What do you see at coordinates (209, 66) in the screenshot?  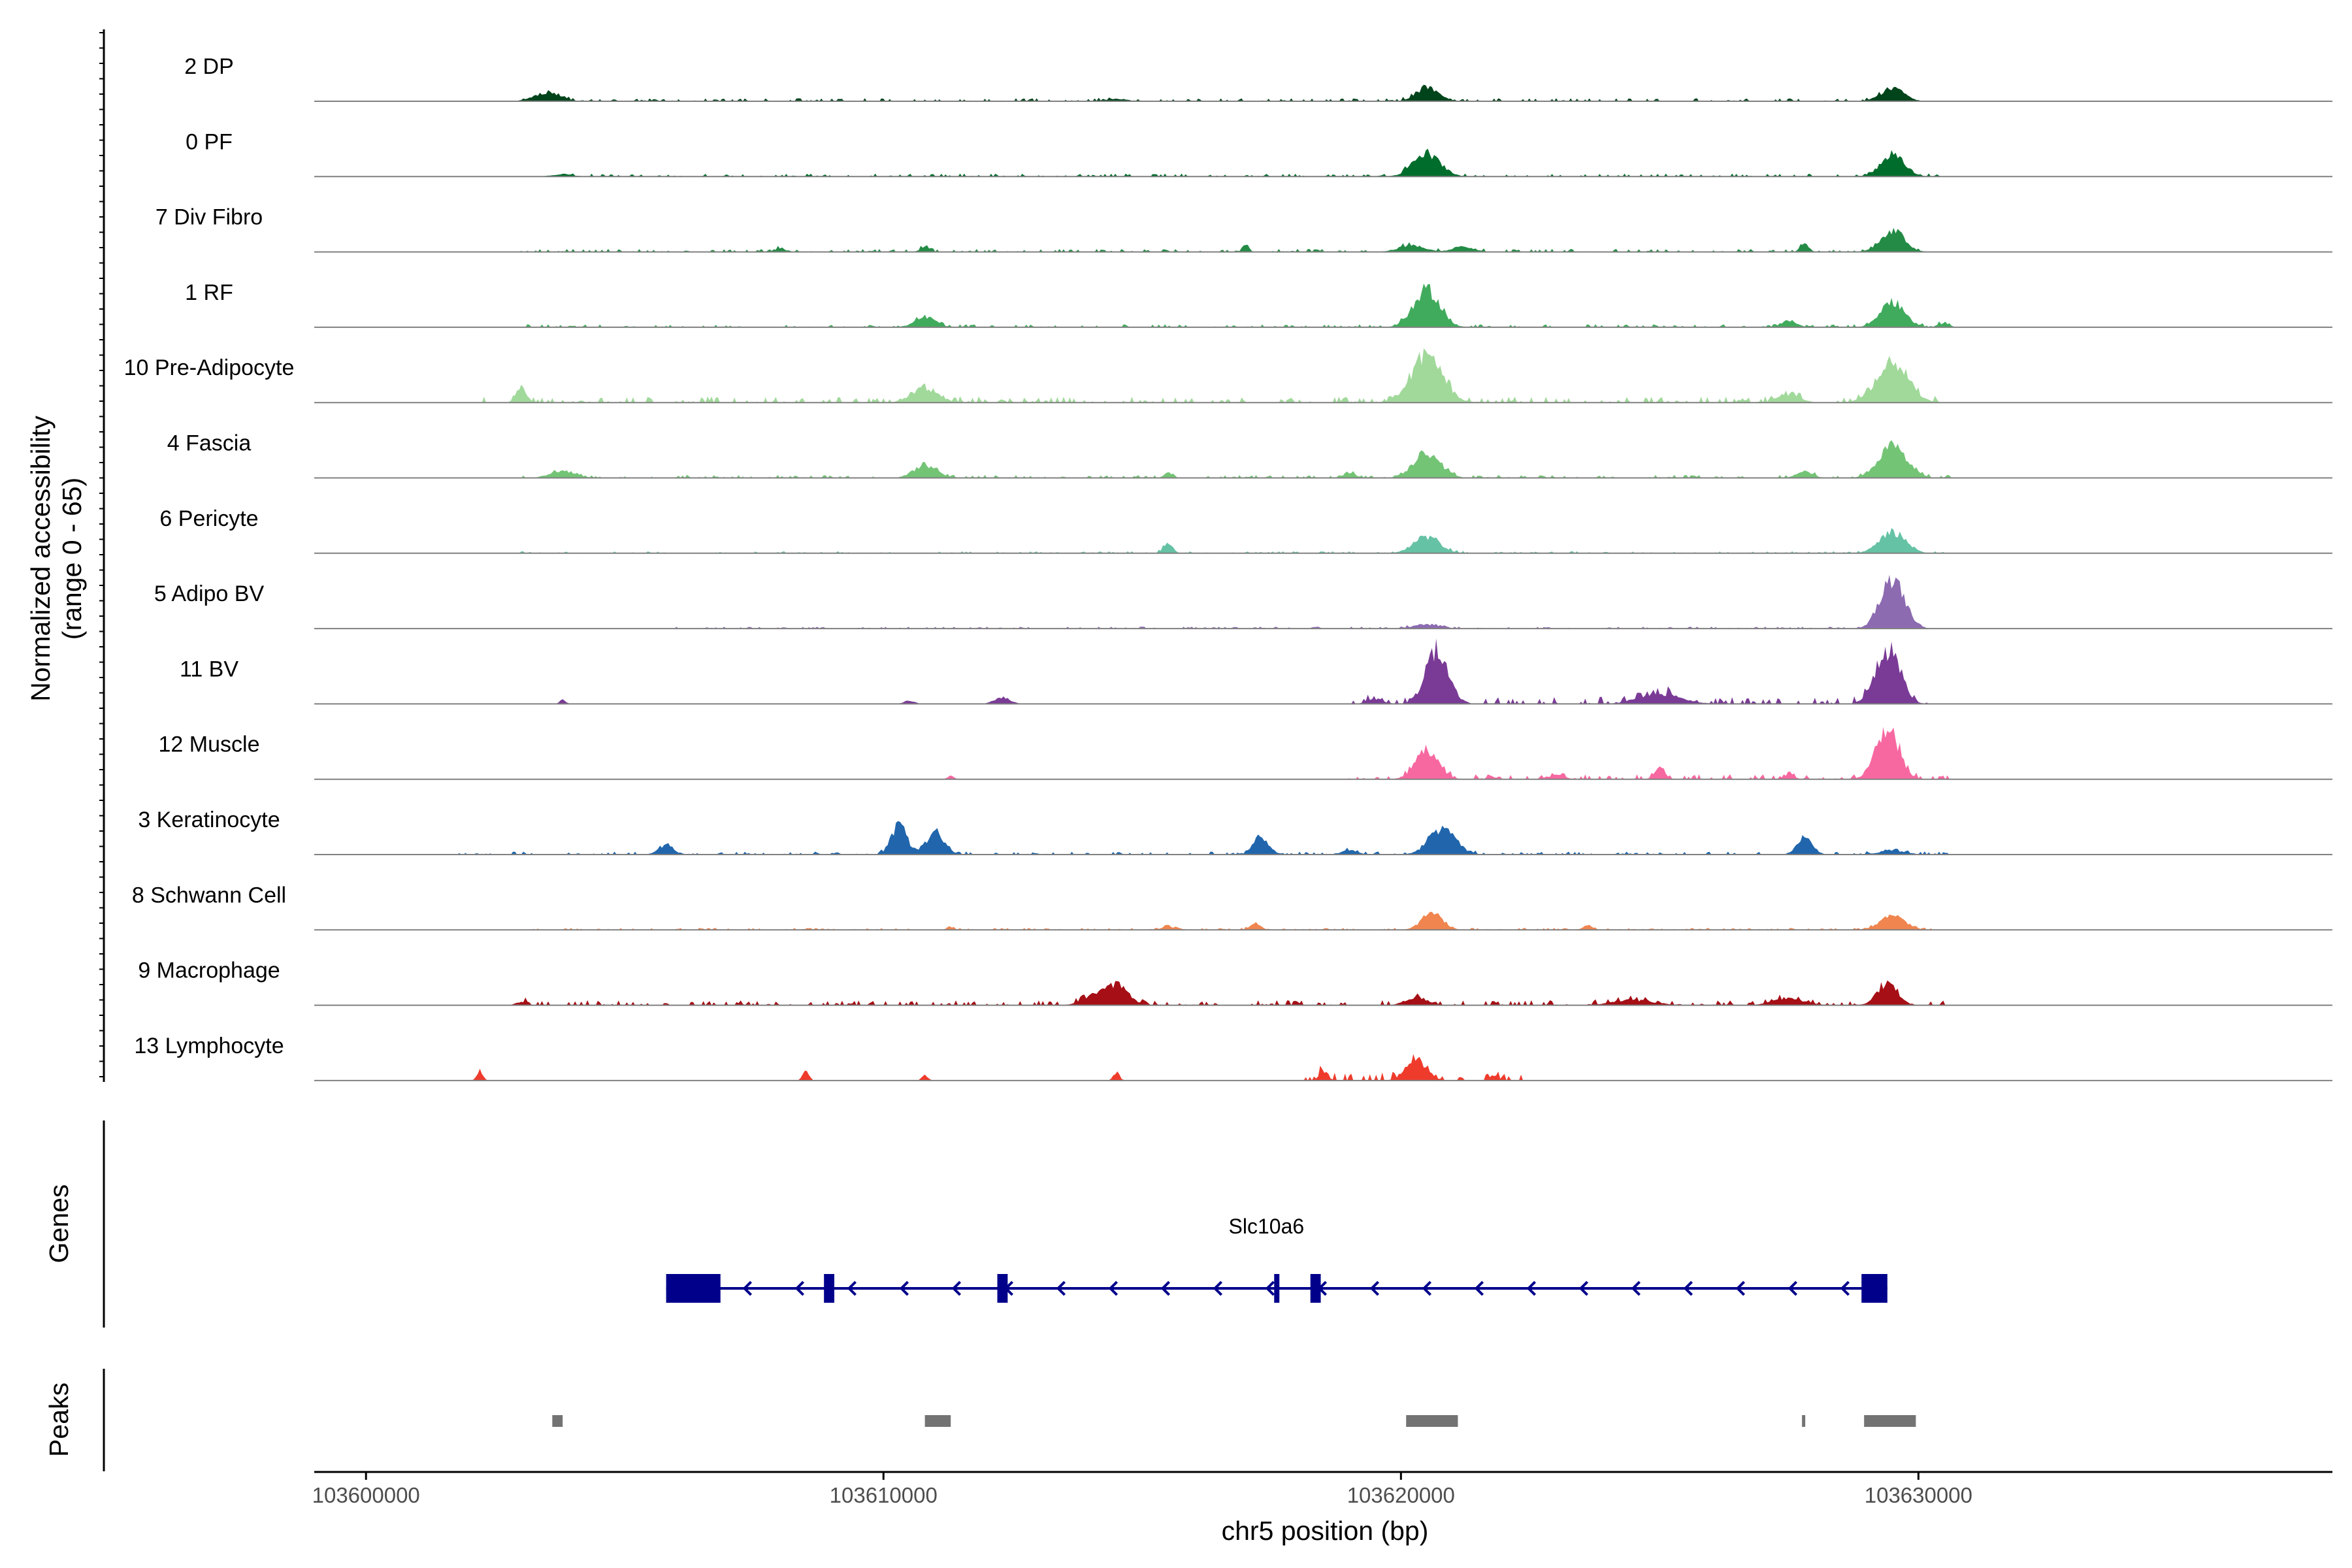 I see `track-label: 2 DP` at bounding box center [209, 66].